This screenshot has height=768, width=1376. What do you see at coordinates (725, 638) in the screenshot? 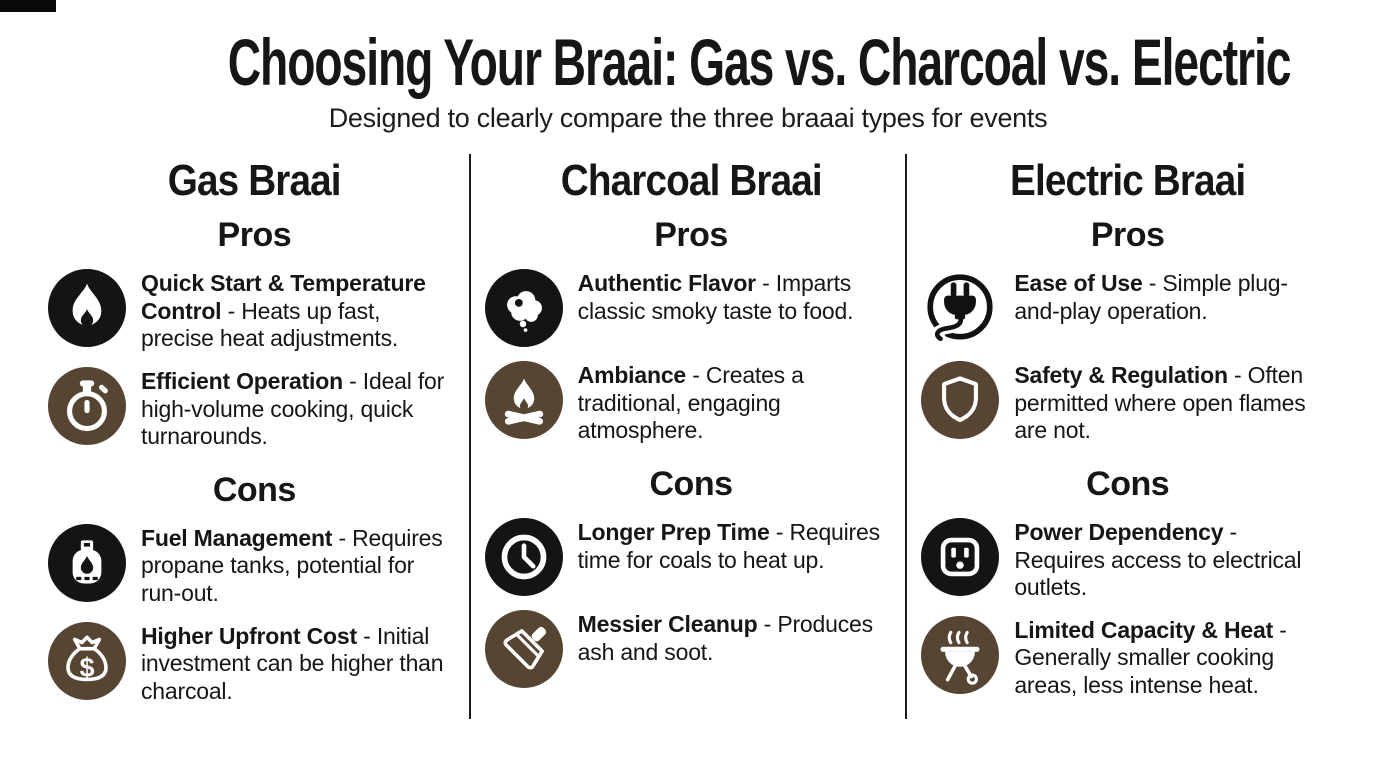
I see `item-text: Messier Cleanup - Produces ash and soot.` at bounding box center [725, 638].